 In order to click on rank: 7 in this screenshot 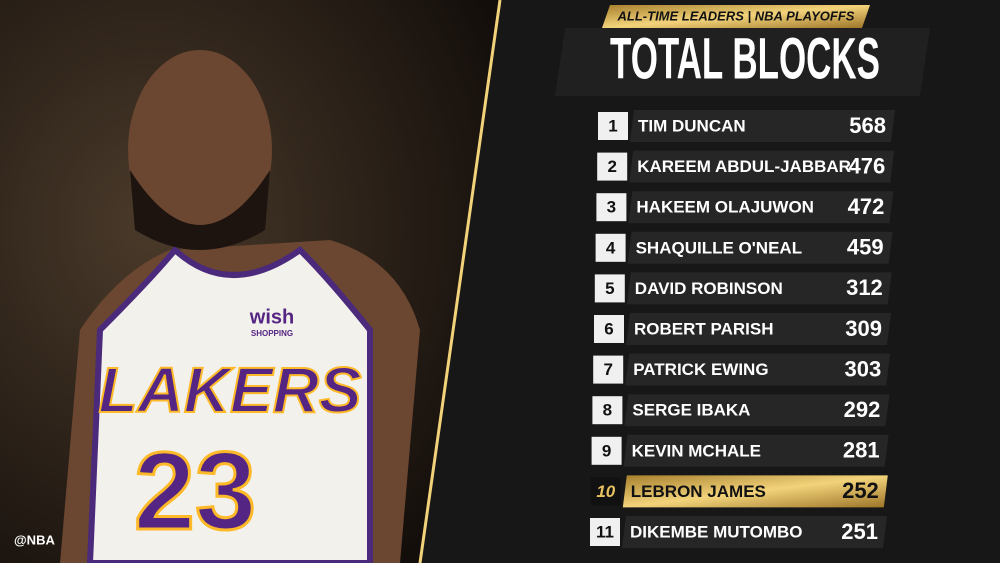, I will do `click(607, 369)`.